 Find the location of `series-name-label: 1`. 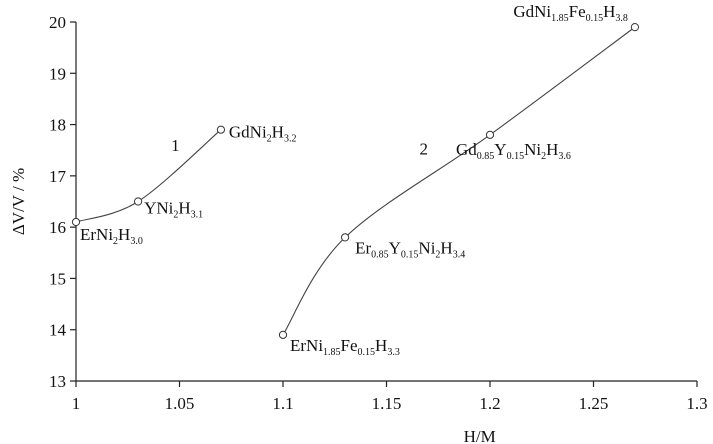

series-name-label: 1 is located at coordinates (175, 145).